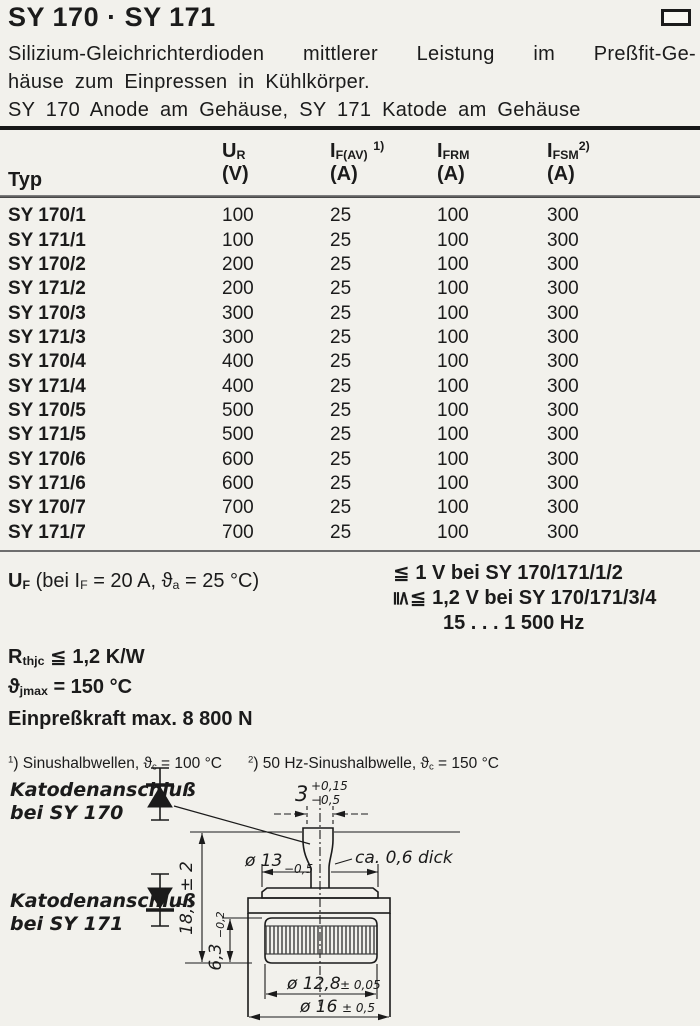  What do you see at coordinates (235, 174) in the screenshot?
I see `column-unit: (V)` at bounding box center [235, 174].